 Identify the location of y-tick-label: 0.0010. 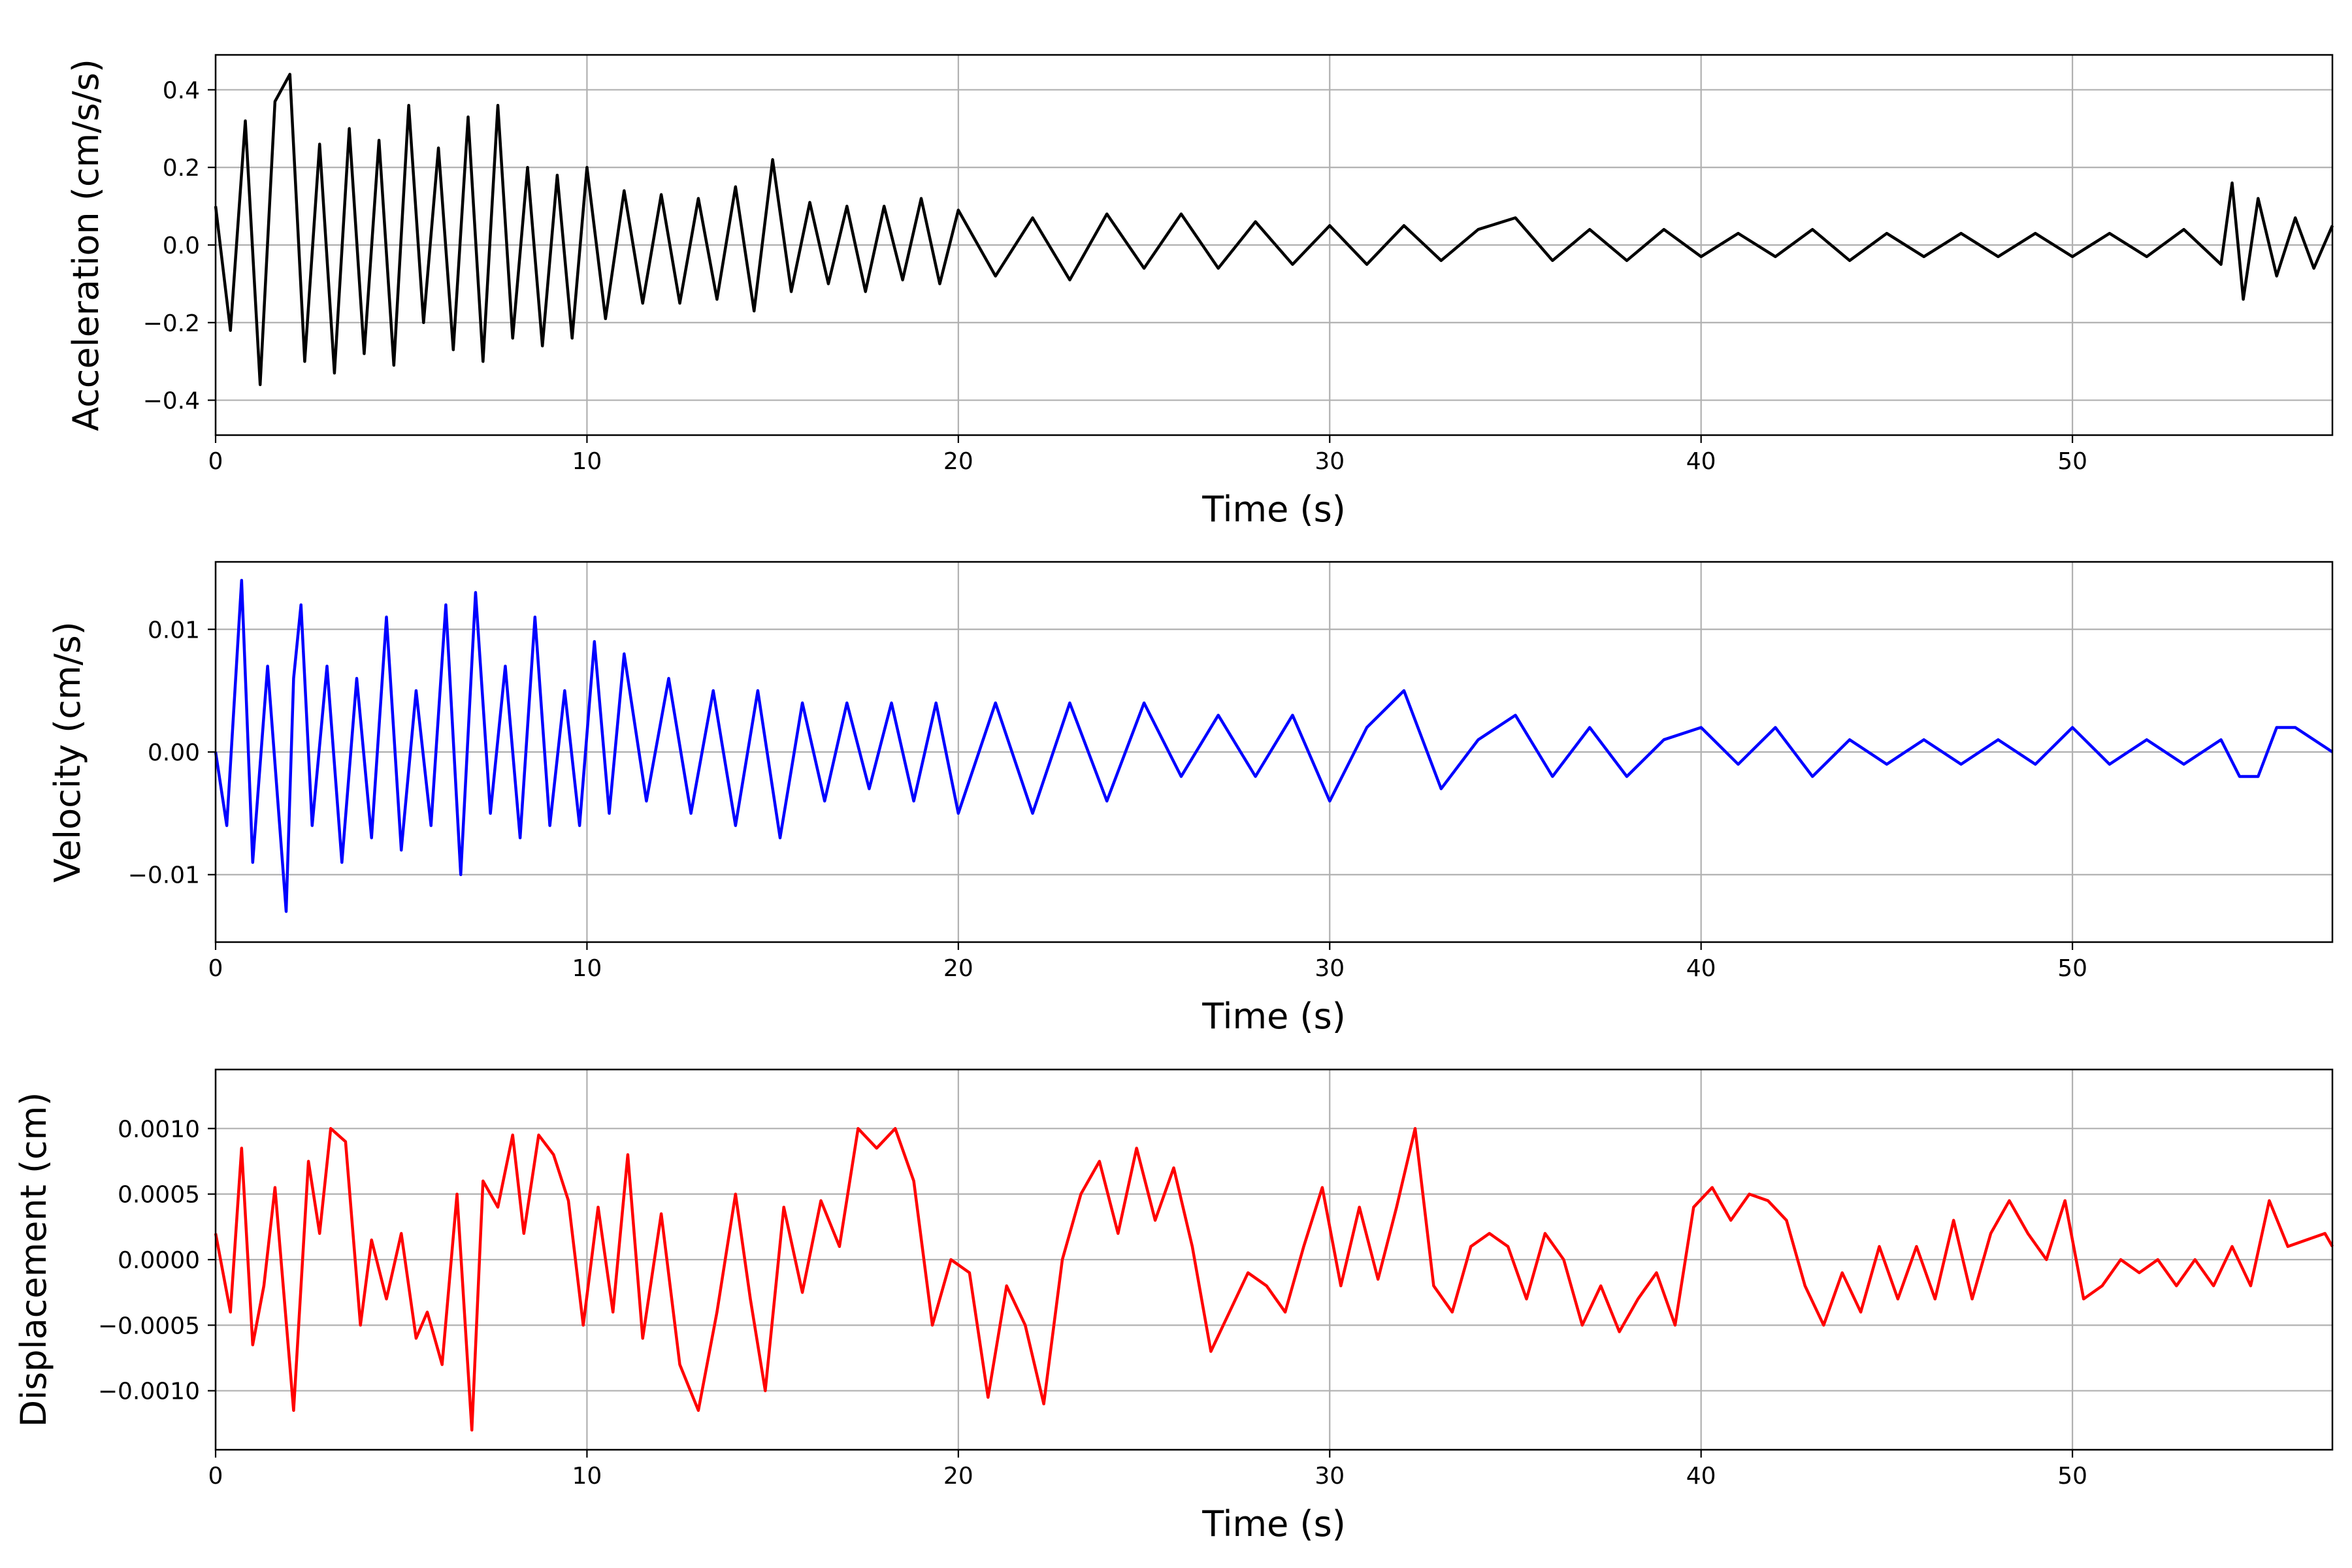
(159, 1129).